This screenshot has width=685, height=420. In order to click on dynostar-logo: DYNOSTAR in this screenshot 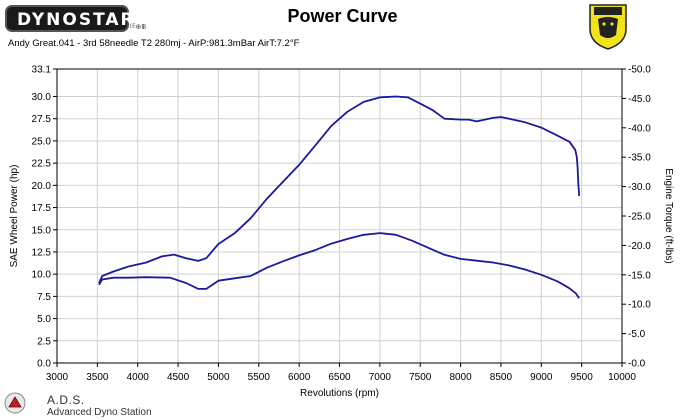, I will do `click(69, 18)`.